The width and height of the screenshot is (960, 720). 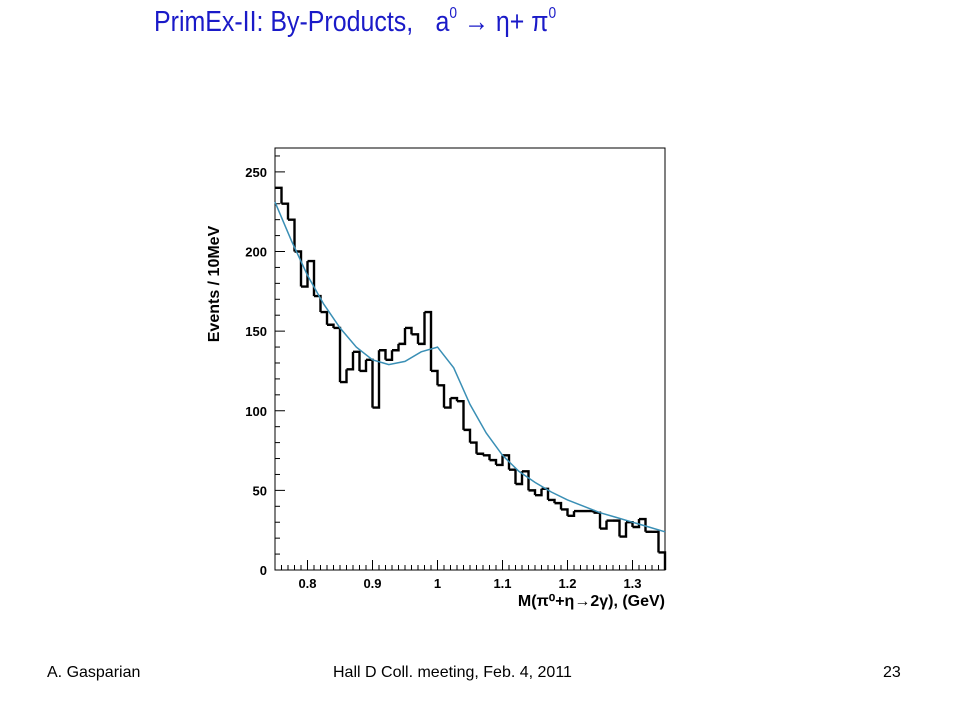 I want to click on y-tick-label-200: 200, so click(x=256, y=252).